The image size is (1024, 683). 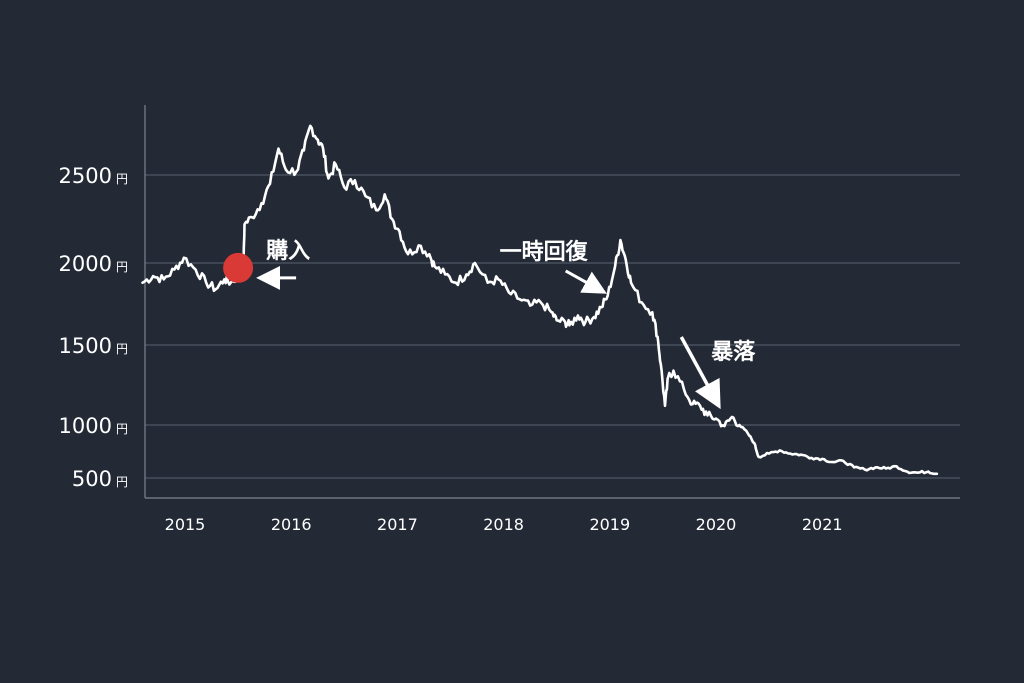 What do you see at coordinates (85, 426) in the screenshot?
I see `y-tick-label-1000: 1000` at bounding box center [85, 426].